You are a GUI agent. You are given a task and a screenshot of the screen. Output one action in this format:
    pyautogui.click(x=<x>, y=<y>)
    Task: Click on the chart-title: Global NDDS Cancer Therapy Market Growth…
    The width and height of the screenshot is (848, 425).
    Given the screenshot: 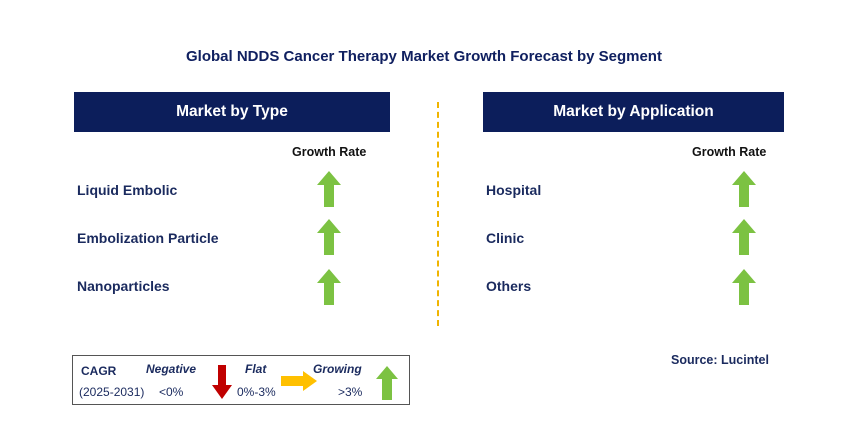 What is the action you would take?
    pyautogui.click(x=424, y=56)
    